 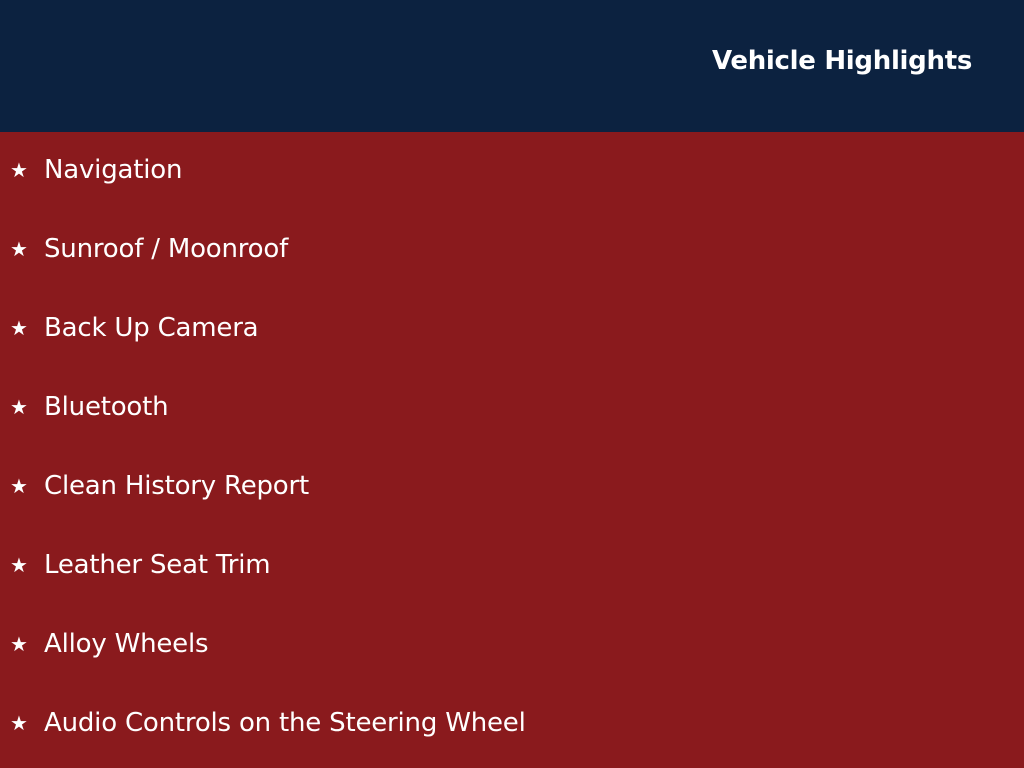 I want to click on list-item: ★ Audio Controls on the Steering Wheel, so click(x=512, y=722).